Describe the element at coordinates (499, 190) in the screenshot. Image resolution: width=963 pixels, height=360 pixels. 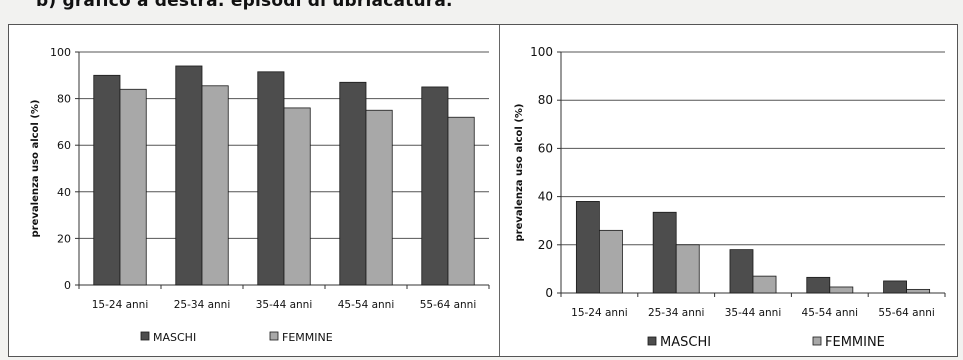
I see `chart-divider` at that location.